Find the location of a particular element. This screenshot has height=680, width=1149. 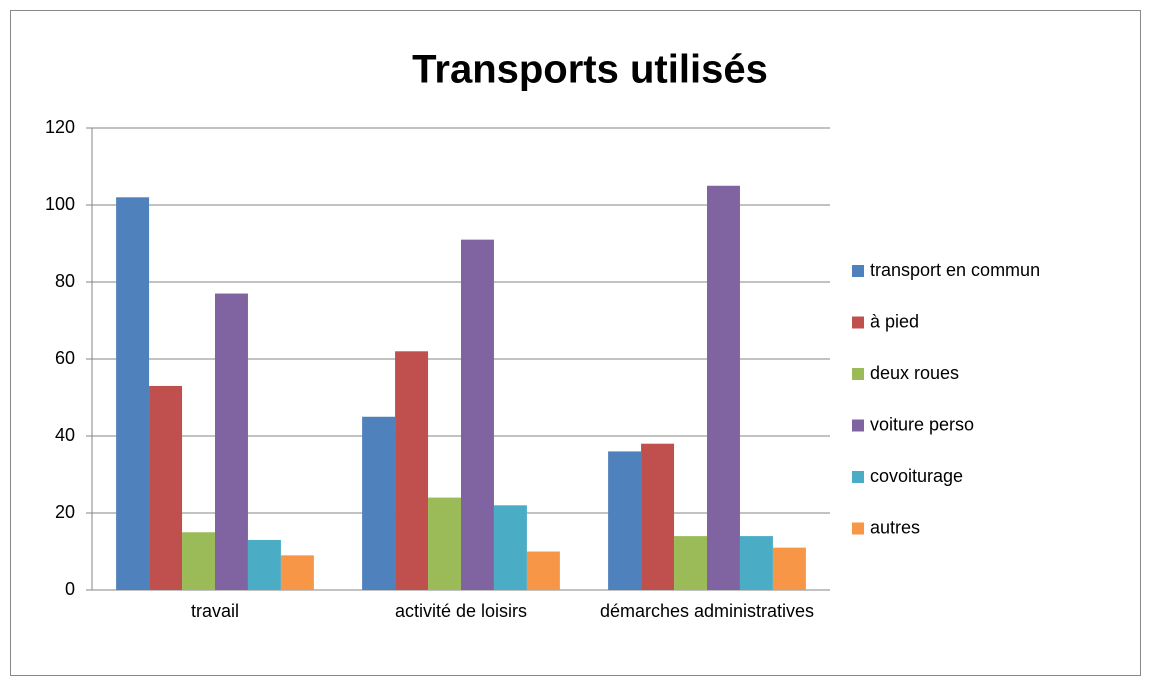

x-tick-label: travail is located at coordinates (214, 611).